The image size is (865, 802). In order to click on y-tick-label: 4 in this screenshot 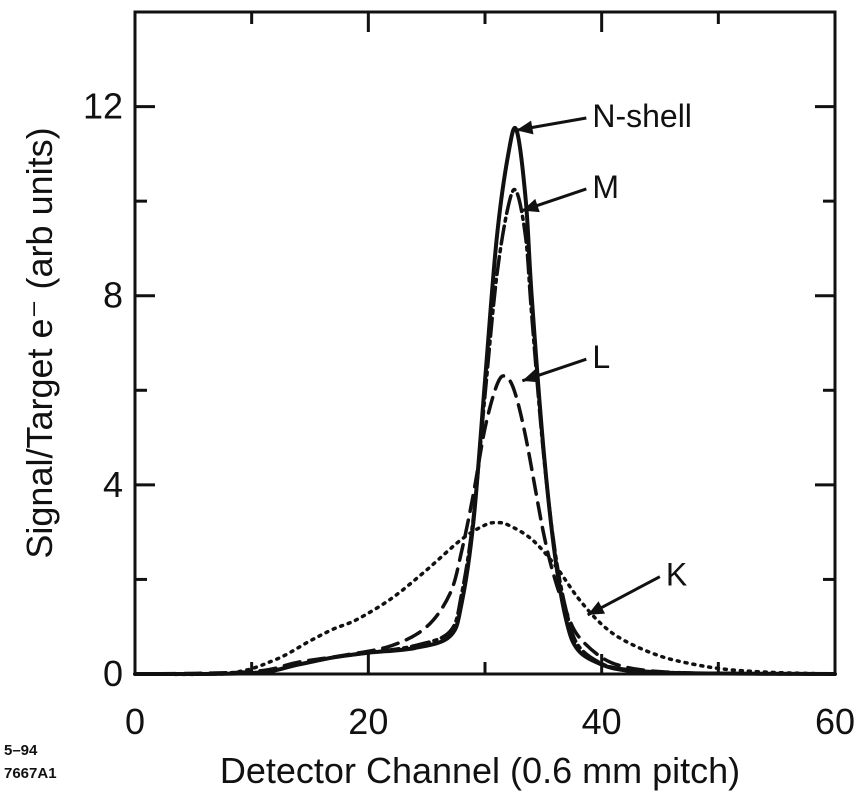, I will do `click(113, 484)`.